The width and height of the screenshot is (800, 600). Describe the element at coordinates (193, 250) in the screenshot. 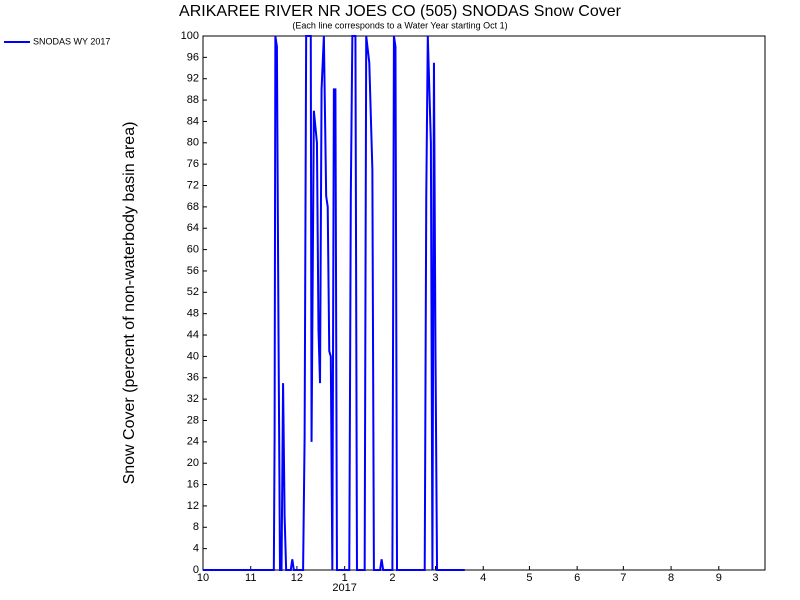

I see `y-tick-label: 60` at that location.